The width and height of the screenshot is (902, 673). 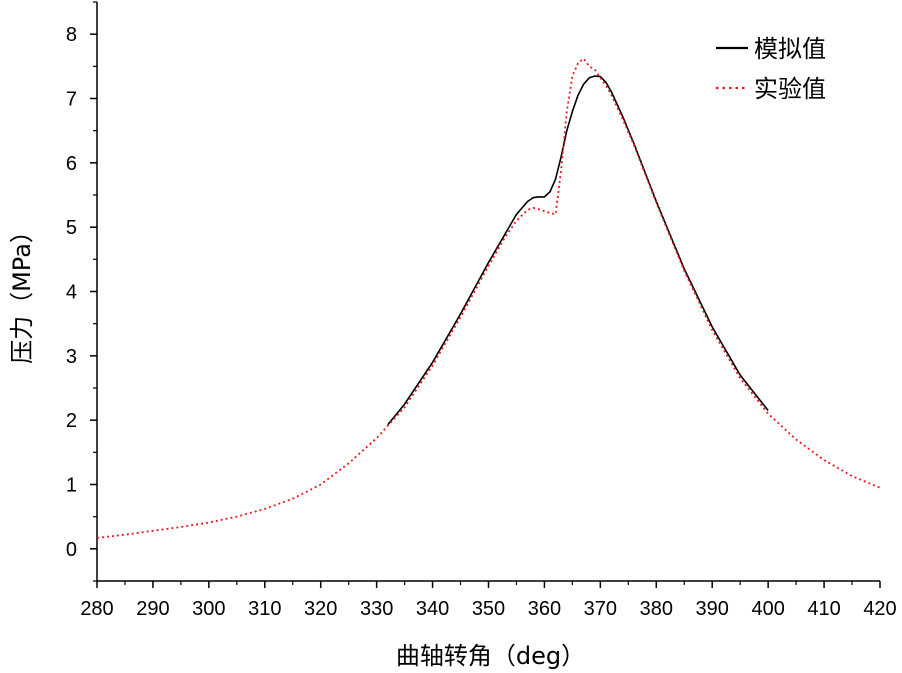 What do you see at coordinates (823, 609) in the screenshot?
I see `x-tick-label: 410` at bounding box center [823, 609].